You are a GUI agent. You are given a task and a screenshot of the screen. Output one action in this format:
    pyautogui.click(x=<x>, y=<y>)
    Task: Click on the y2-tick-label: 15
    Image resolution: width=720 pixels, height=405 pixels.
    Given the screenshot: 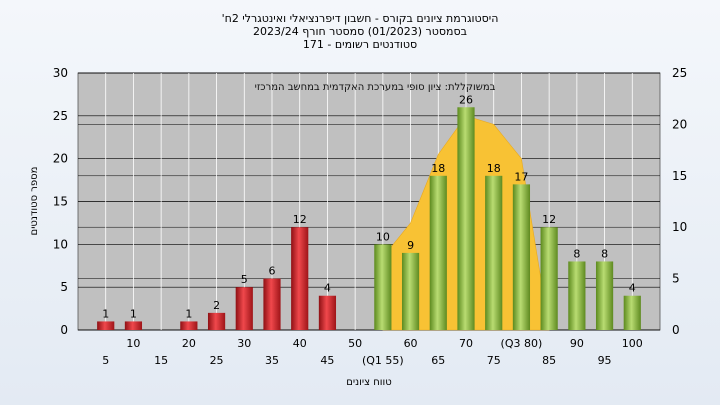 What is the action you would take?
    pyautogui.click(x=679, y=176)
    